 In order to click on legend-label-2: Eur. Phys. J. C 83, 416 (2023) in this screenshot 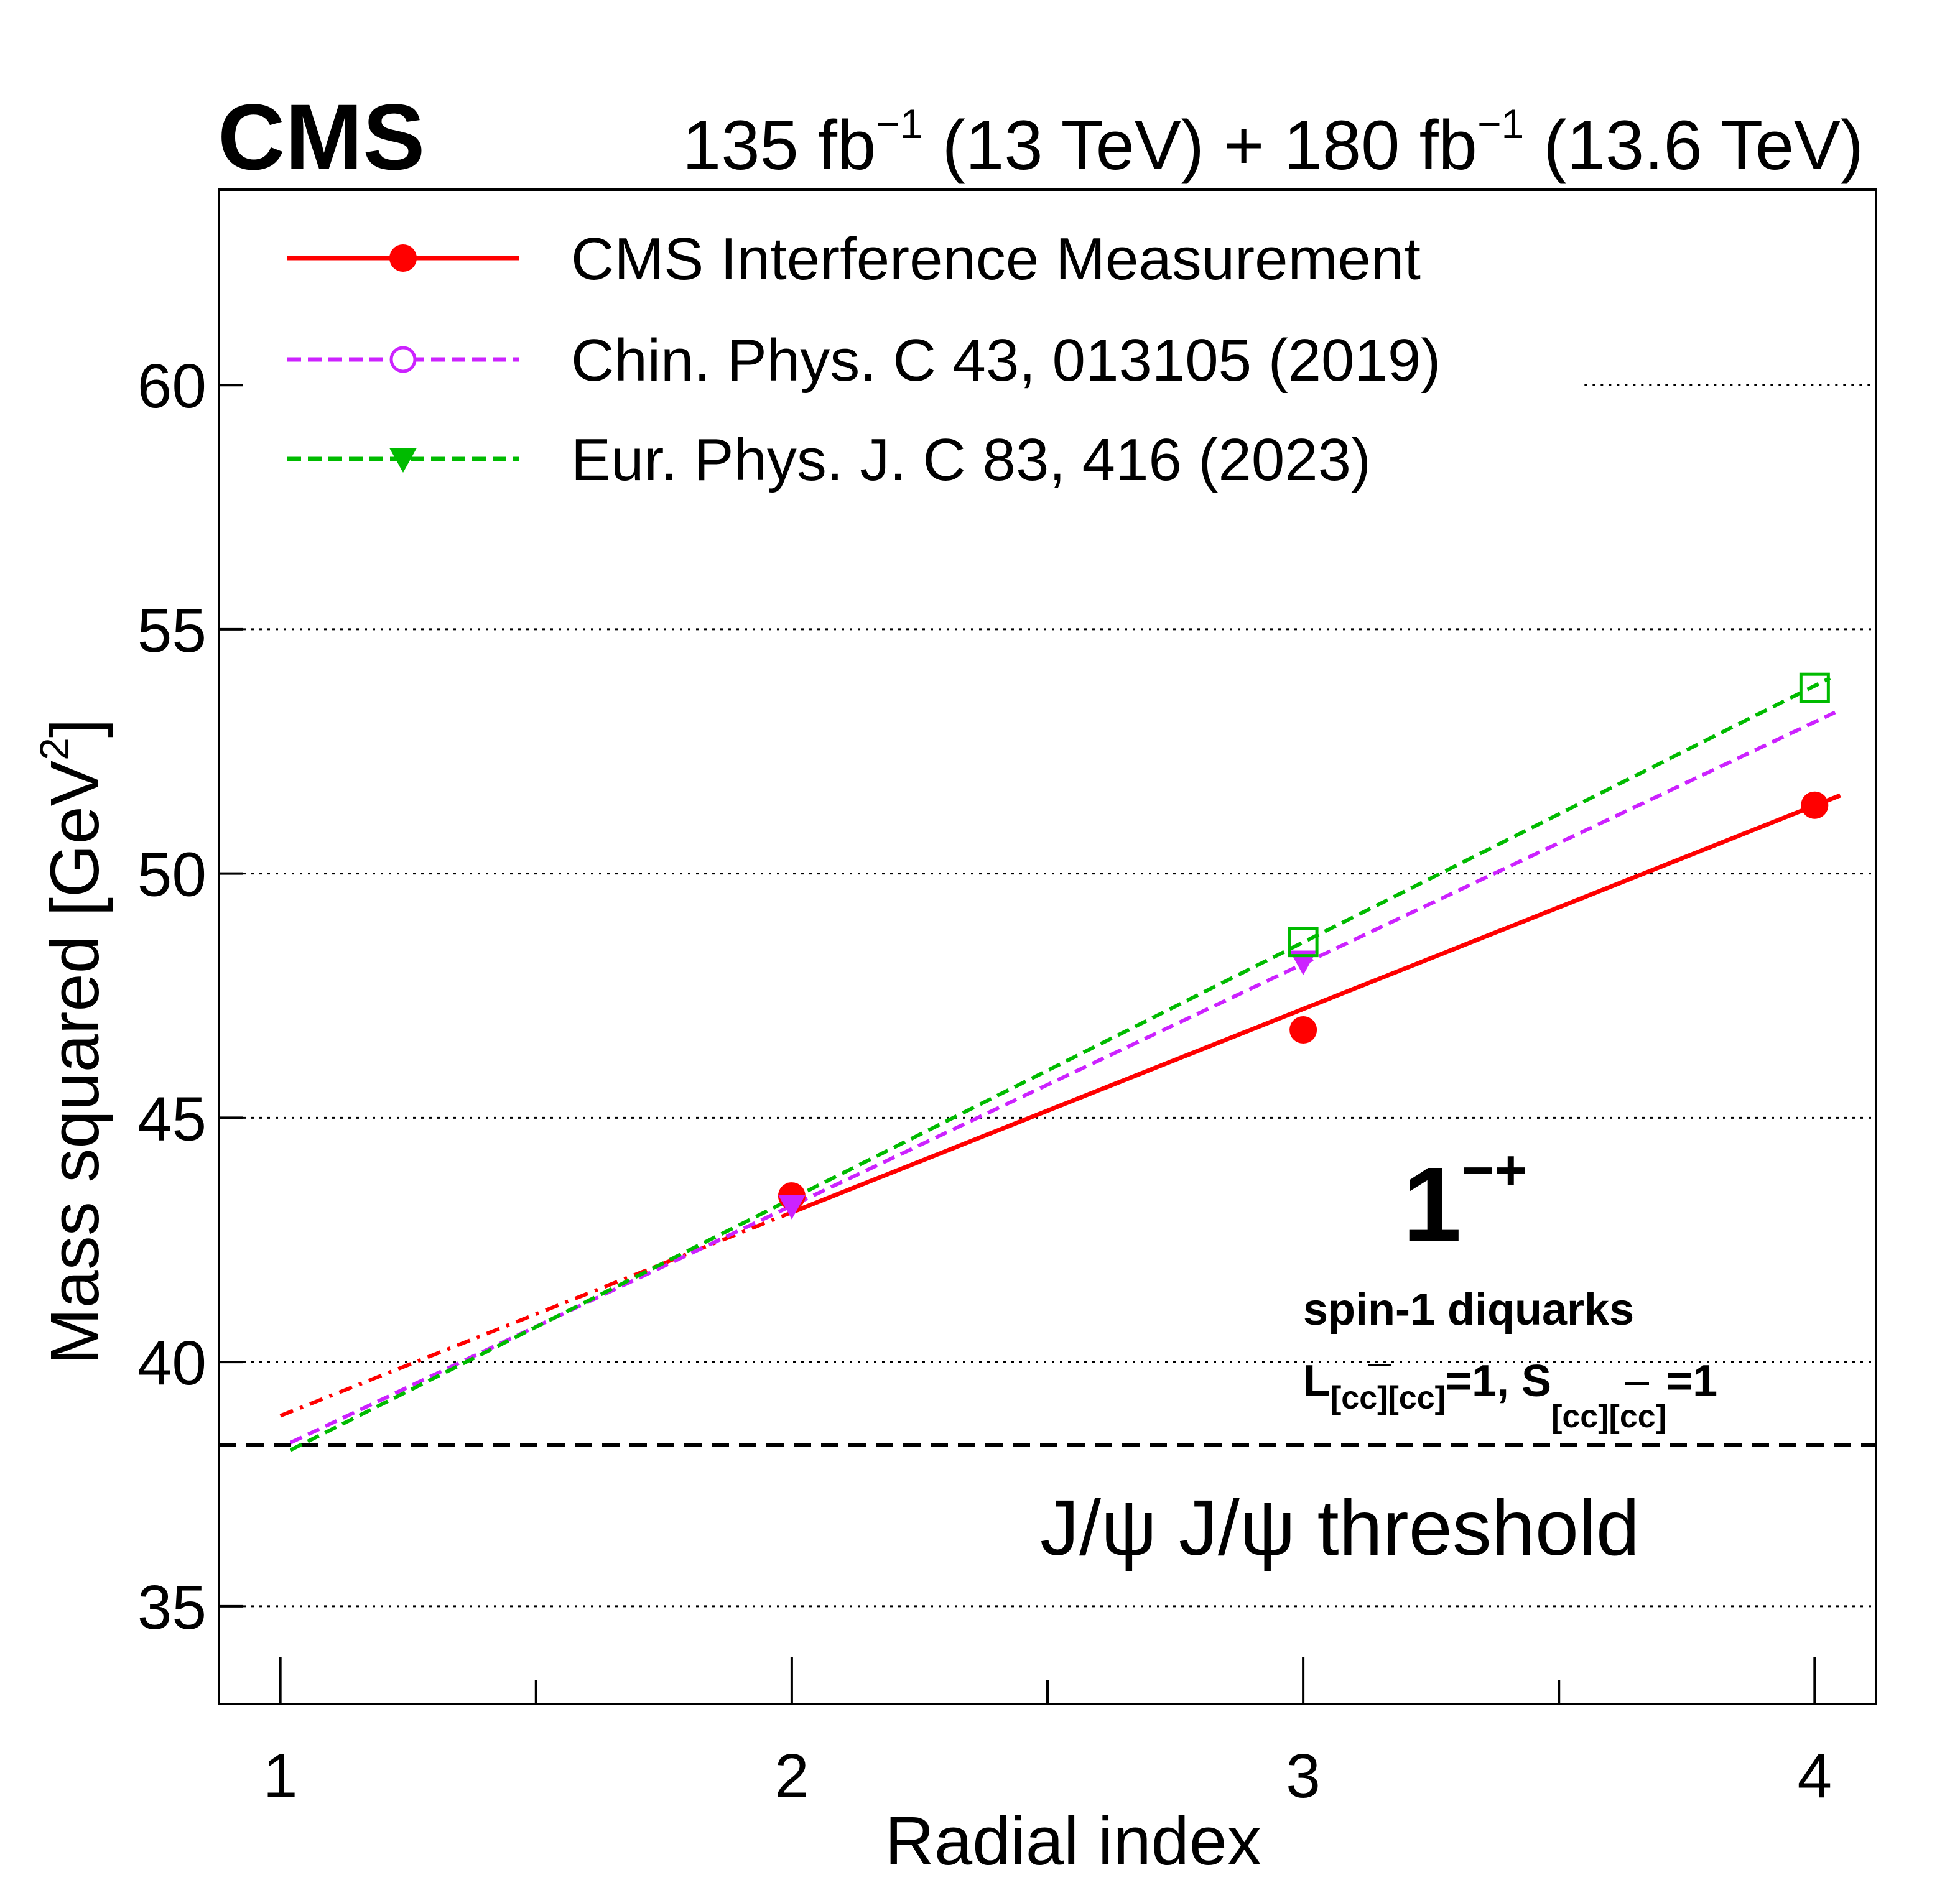, I will do `click(971, 460)`.